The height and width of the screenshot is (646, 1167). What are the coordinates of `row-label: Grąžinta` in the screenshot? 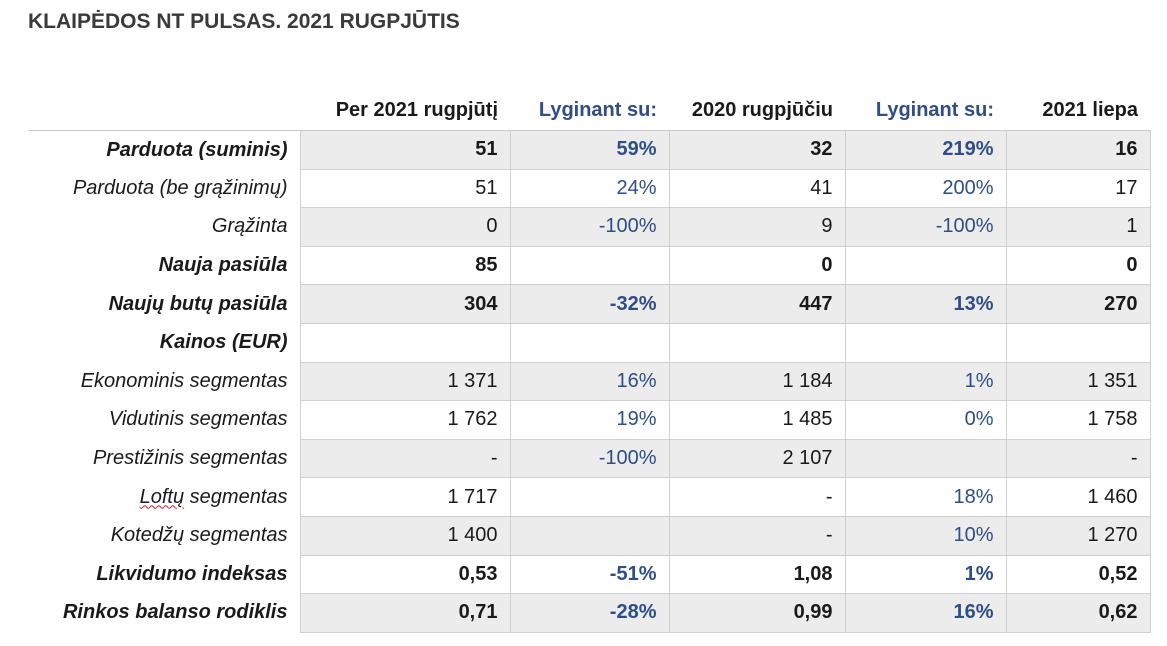 It's located at (249, 226).